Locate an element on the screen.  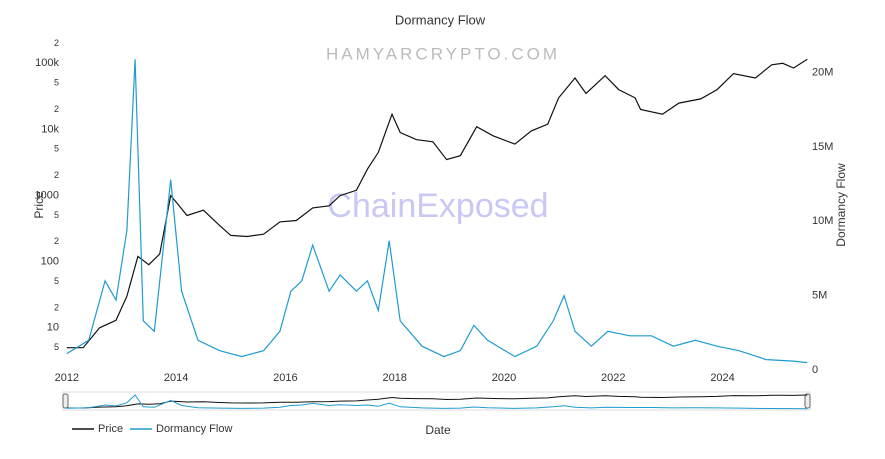
y2-tick-label: 20M is located at coordinates (822, 73).